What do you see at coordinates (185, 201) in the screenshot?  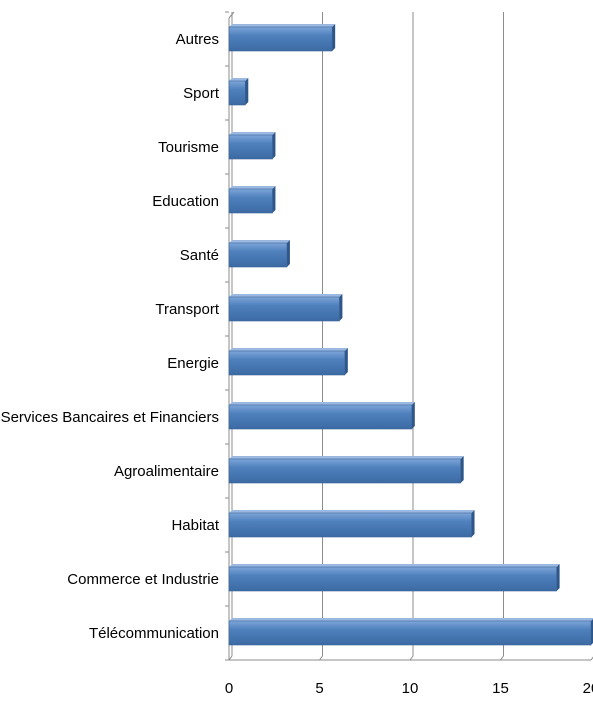 I see `category-label: Education` at bounding box center [185, 201].